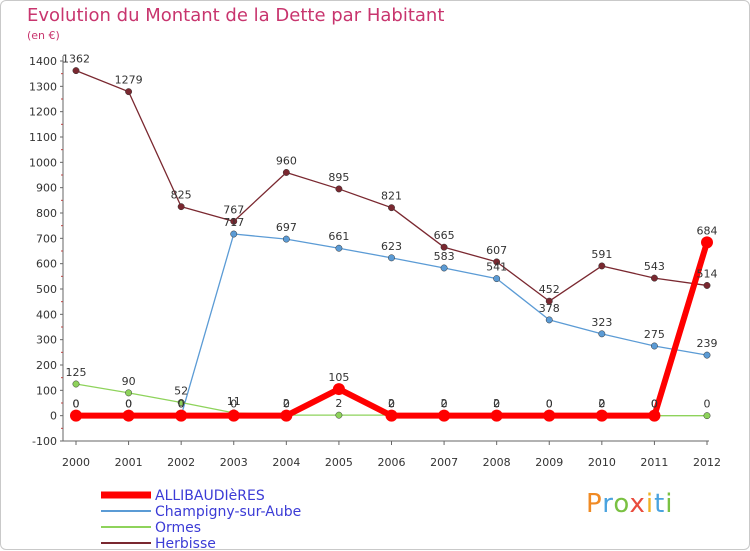 The height and width of the screenshot is (551, 750). What do you see at coordinates (391, 246) in the screenshot?
I see `data-label: 623` at bounding box center [391, 246].